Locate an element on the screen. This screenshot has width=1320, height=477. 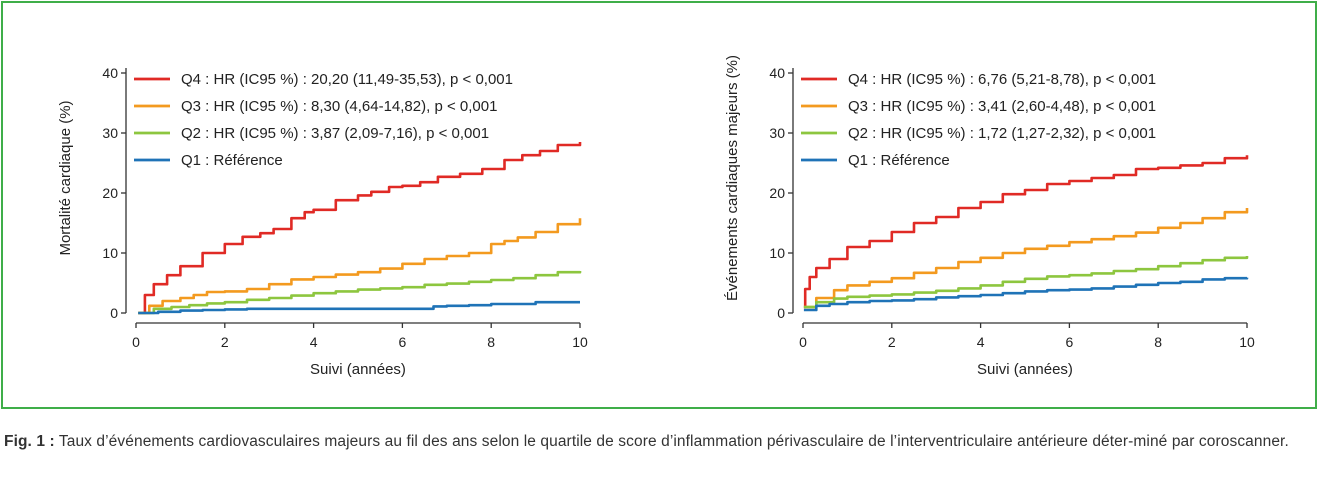
chart1-x-tick-label: 10 is located at coordinates (580, 342).